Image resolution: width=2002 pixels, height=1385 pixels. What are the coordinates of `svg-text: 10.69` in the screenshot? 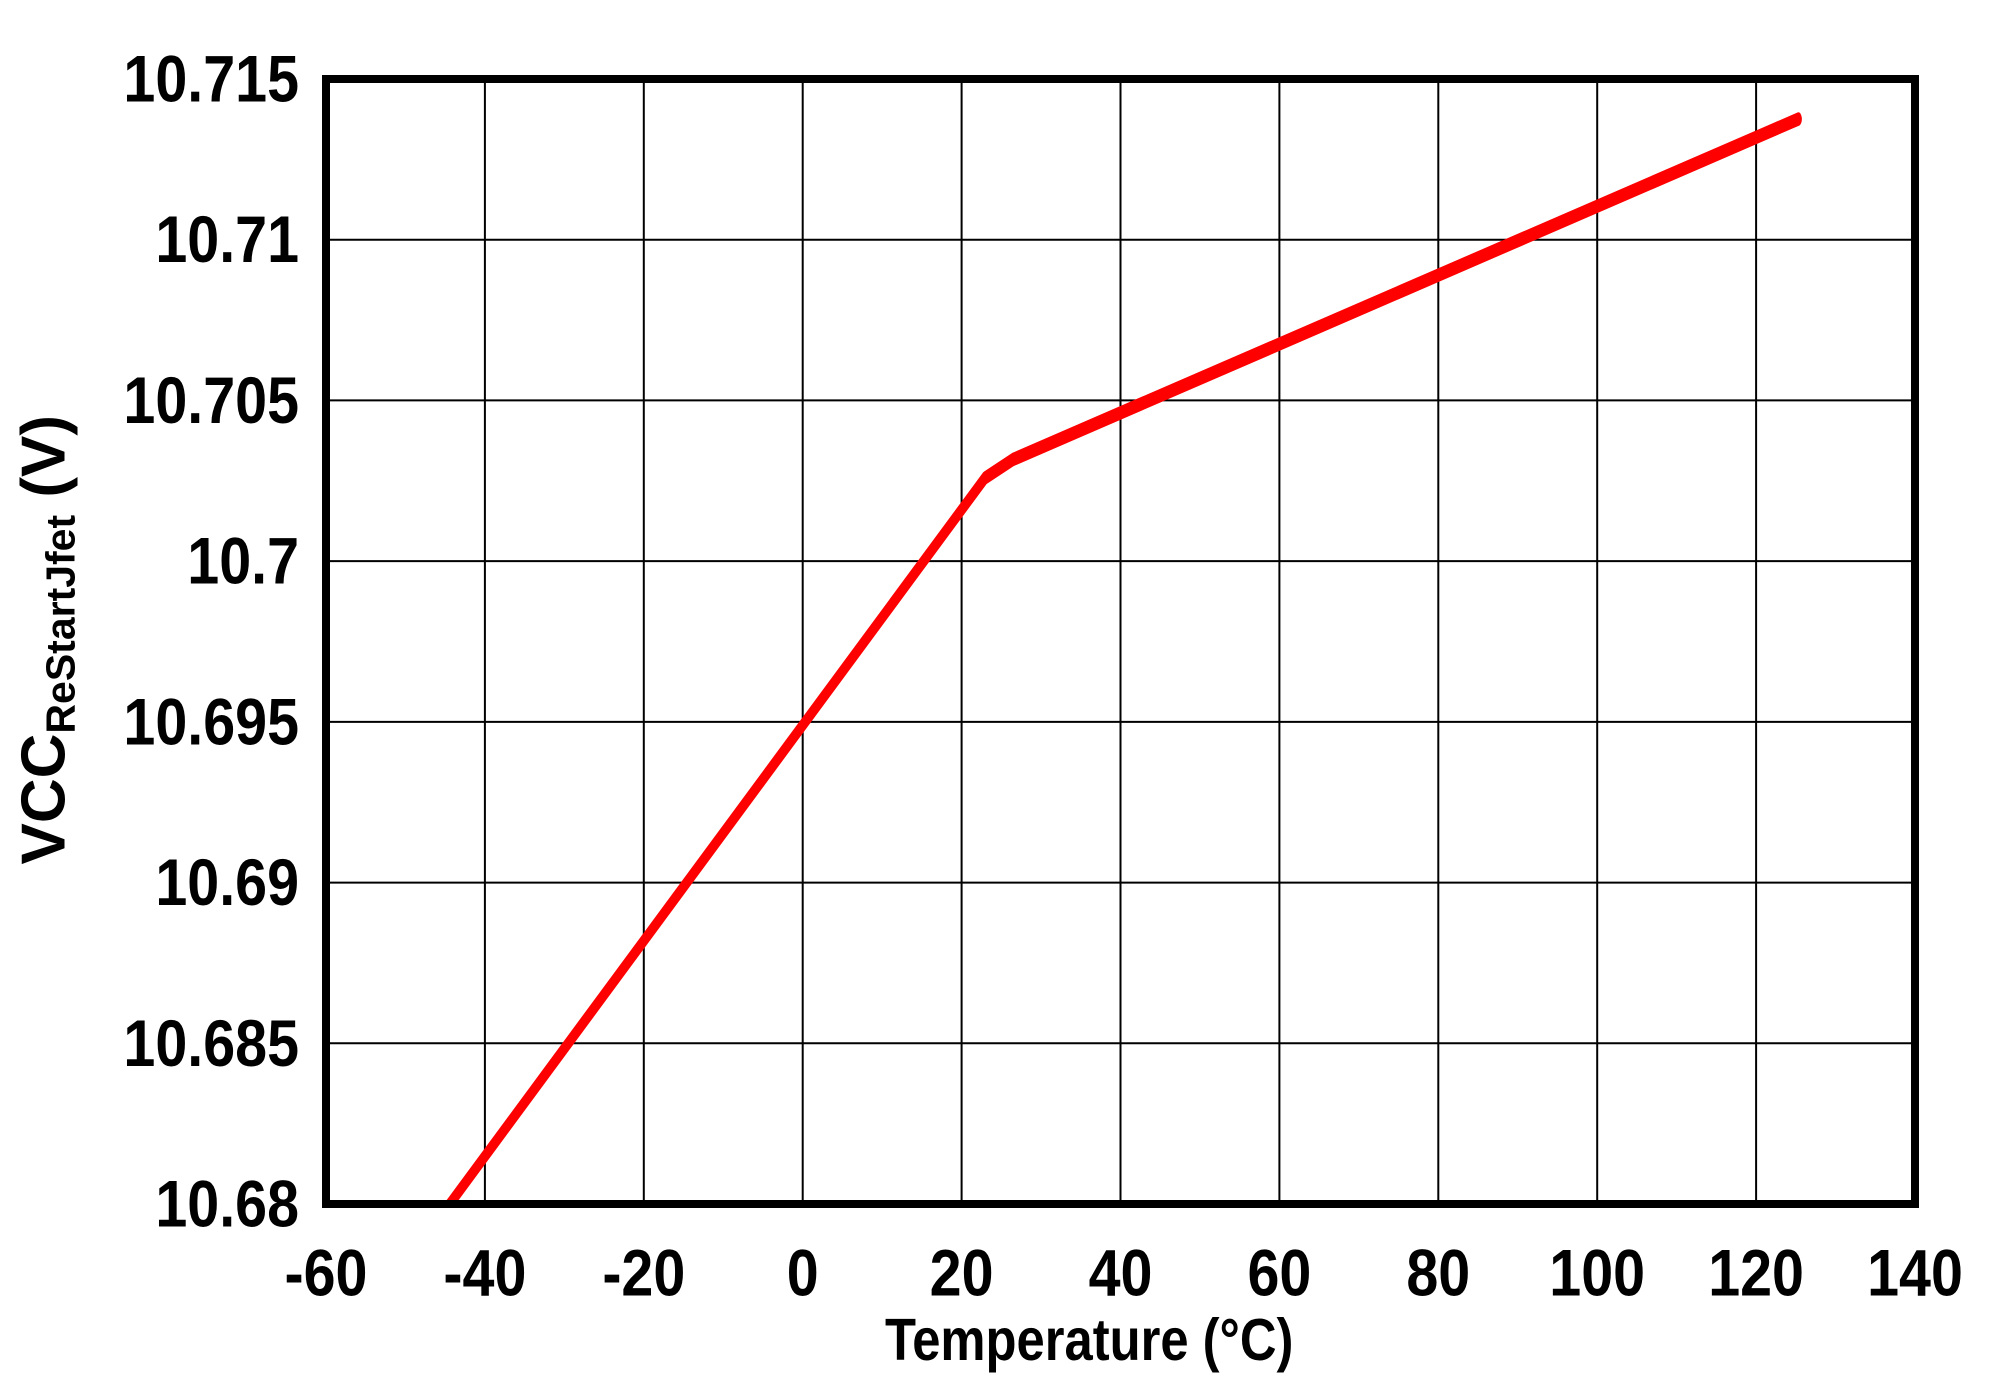 It's located at (227, 883).